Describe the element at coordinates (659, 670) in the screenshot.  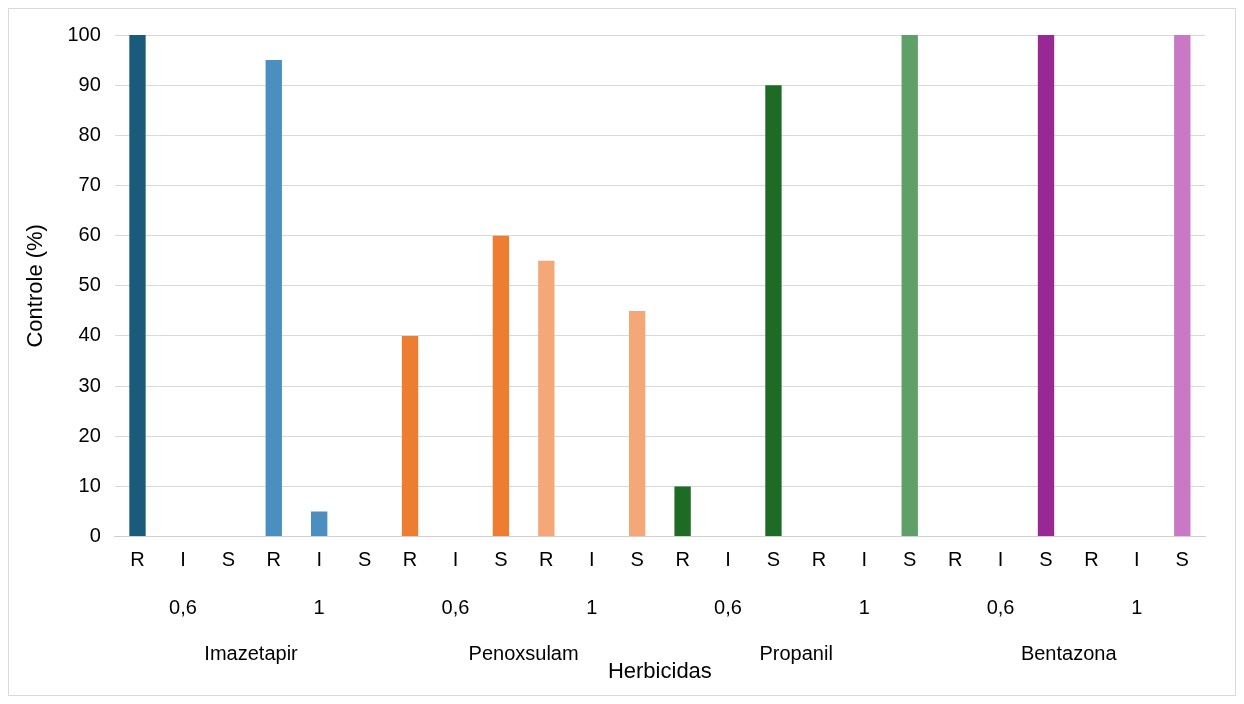
I see `x-axis-title: Herbicidas` at that location.